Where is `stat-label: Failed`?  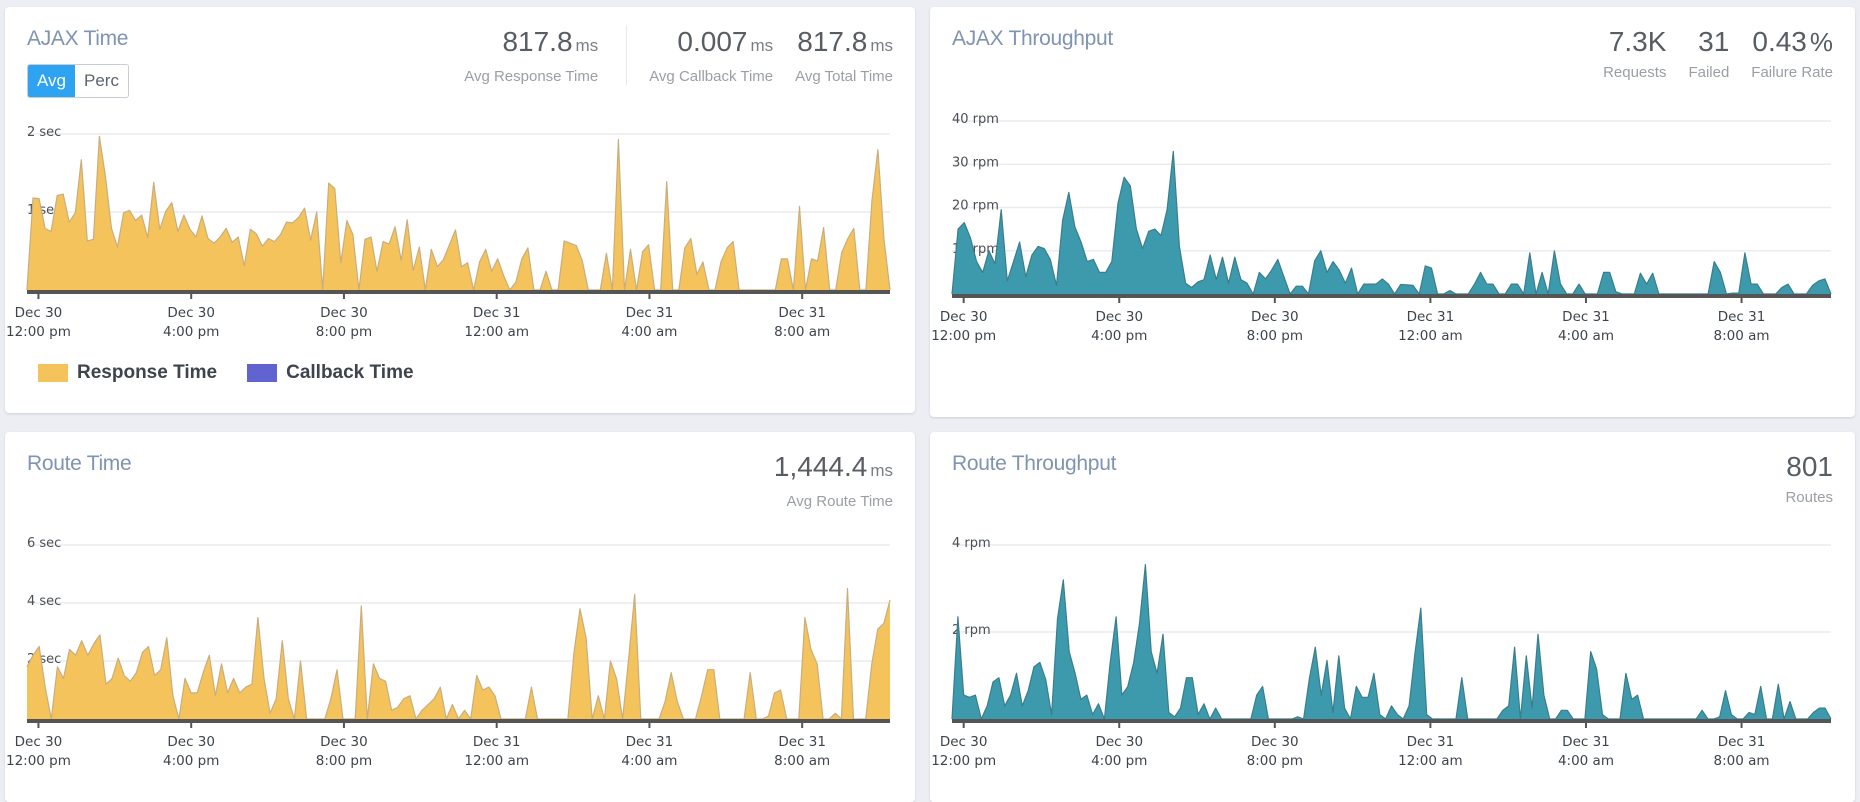 stat-label: Failed is located at coordinates (1709, 72).